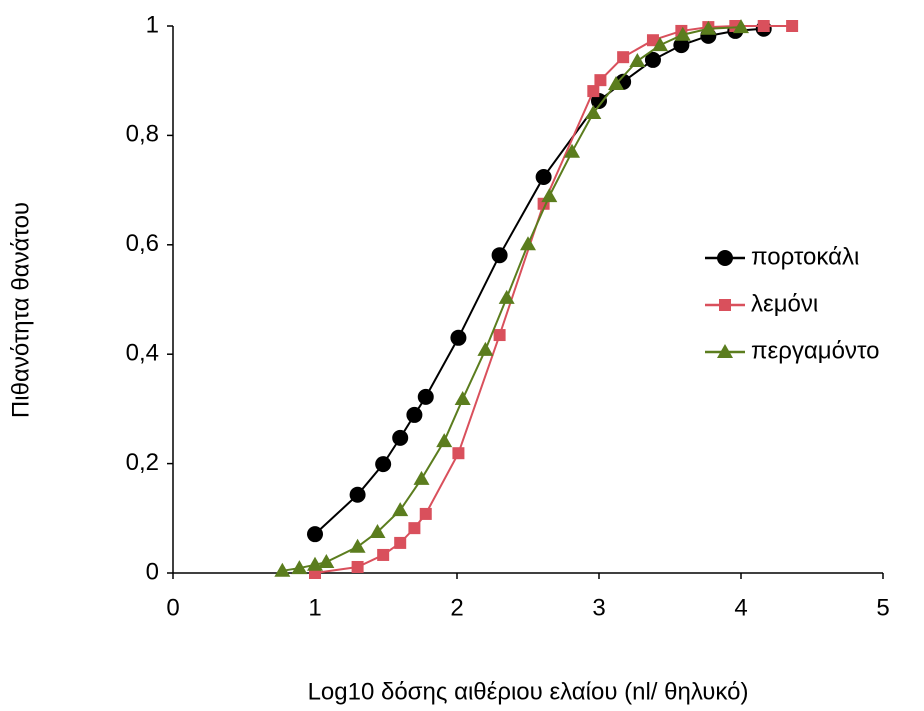  I want to click on x-tick-label: 0, so click(172, 607).